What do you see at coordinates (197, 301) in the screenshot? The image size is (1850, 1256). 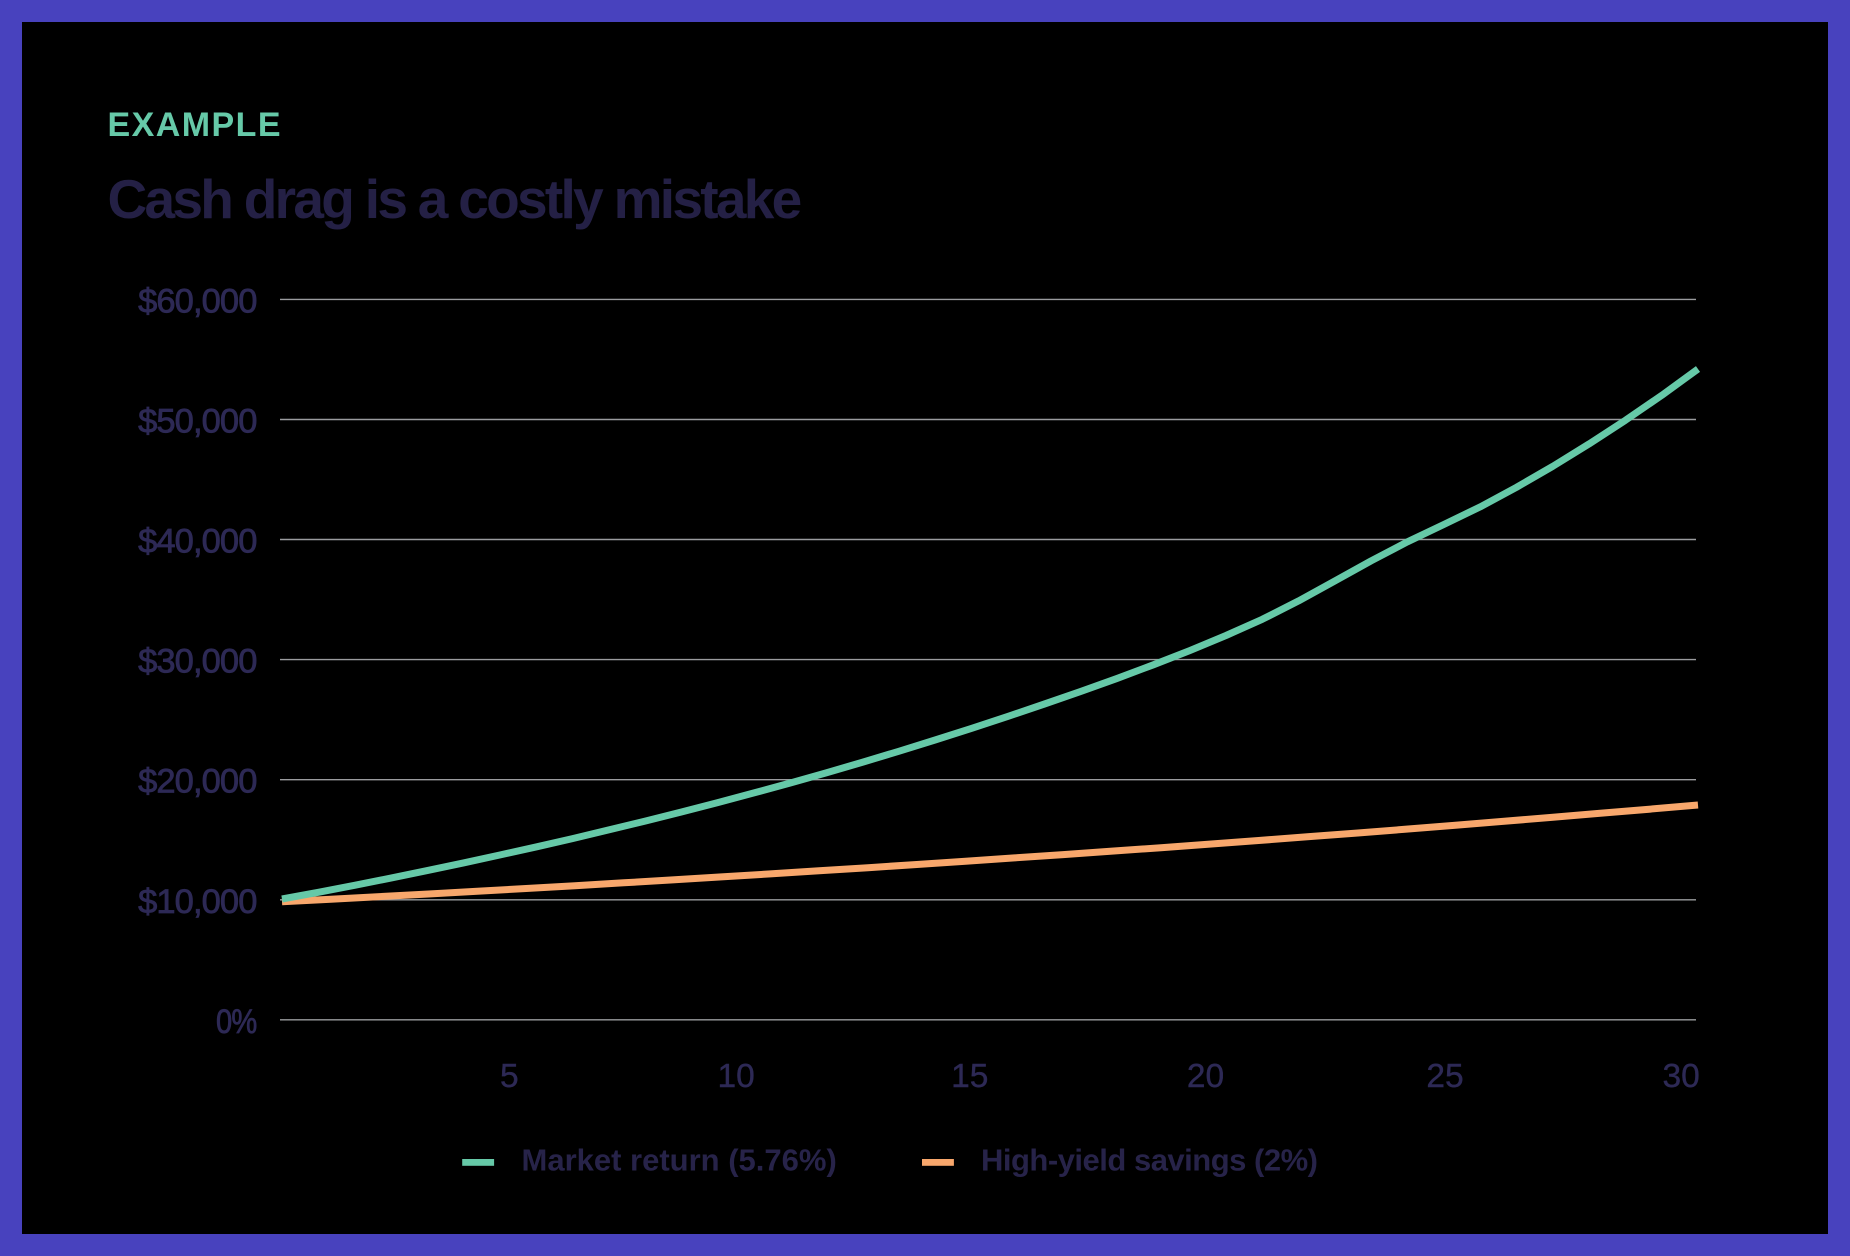 I see `svg-text: $60,000` at bounding box center [197, 301].